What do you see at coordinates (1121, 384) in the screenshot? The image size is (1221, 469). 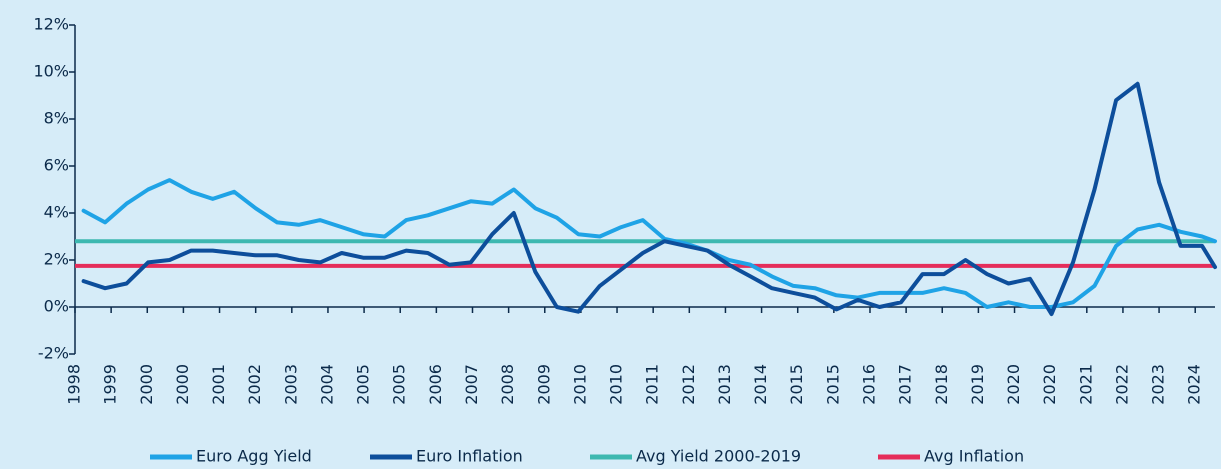 I see `x-tick-label: 2022` at bounding box center [1121, 384].